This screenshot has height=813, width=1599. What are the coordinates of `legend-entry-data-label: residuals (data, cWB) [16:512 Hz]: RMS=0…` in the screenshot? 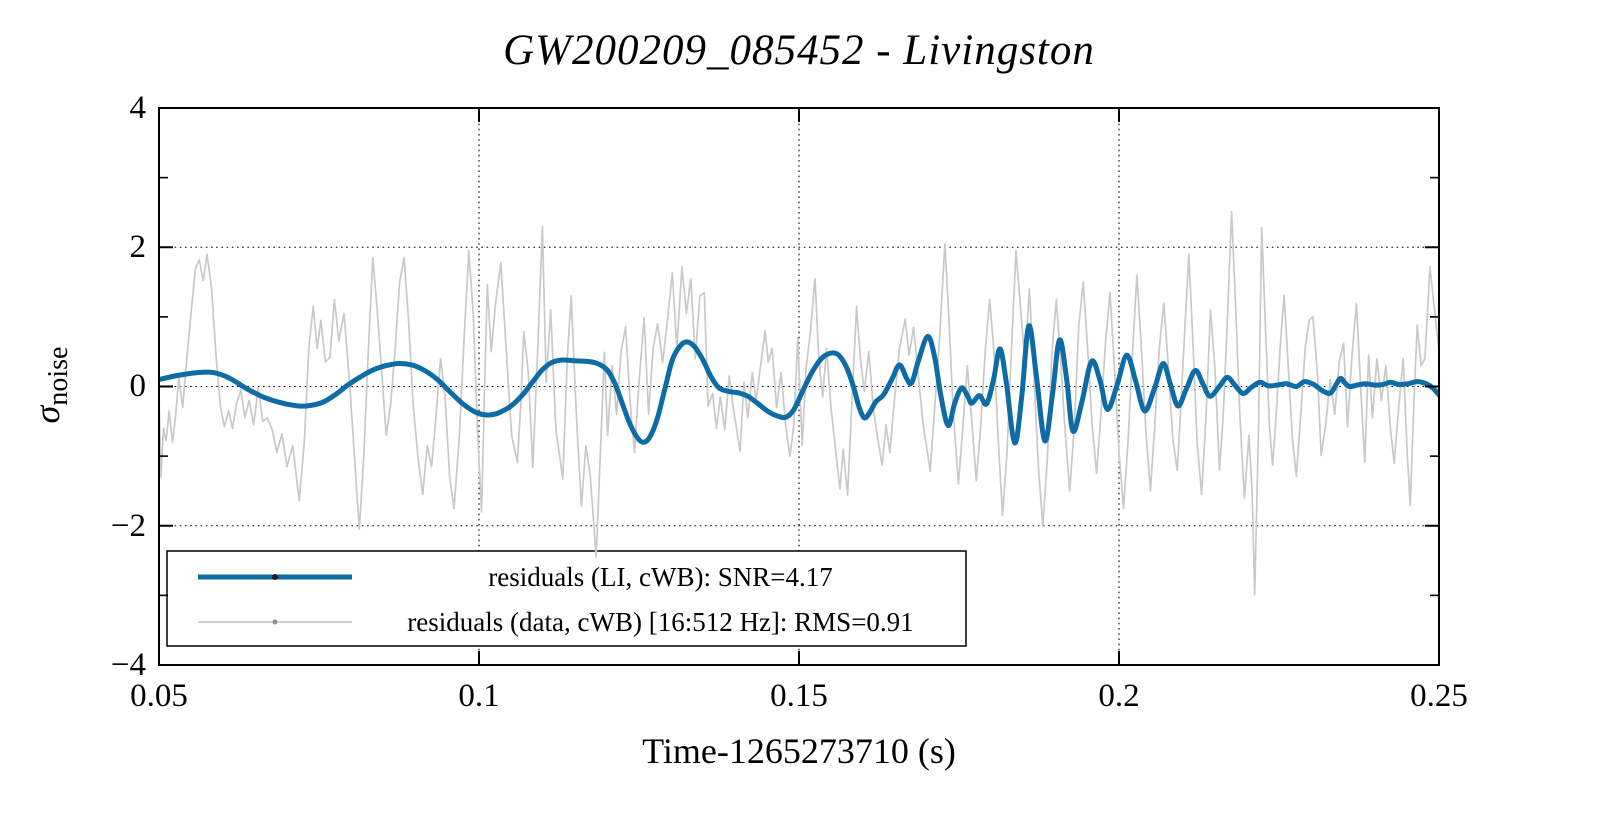 It's located at (660, 622).